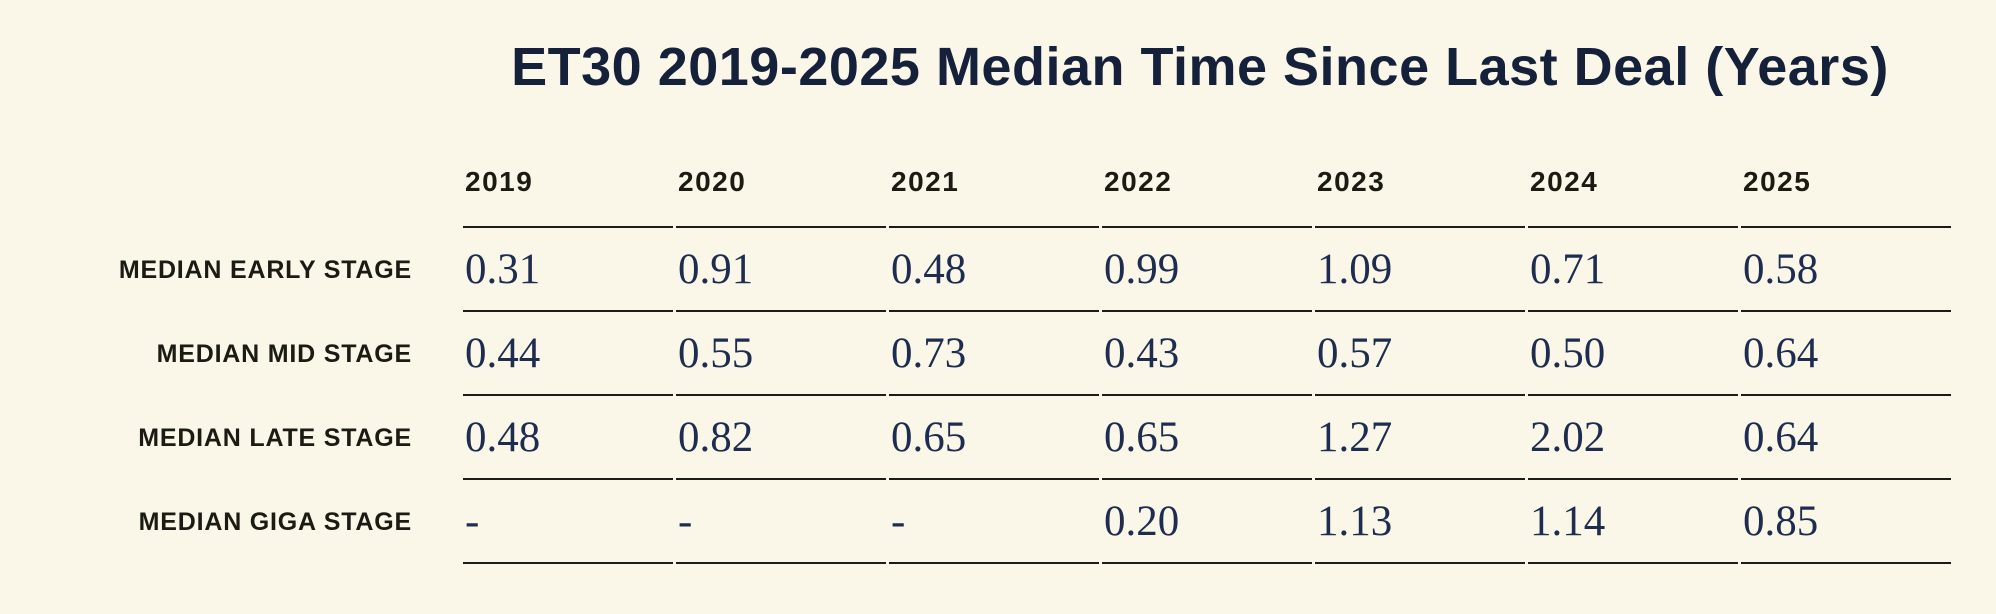 This screenshot has width=1996, height=614. What do you see at coordinates (1846, 184) in the screenshot?
I see `year-column-header: 2025` at bounding box center [1846, 184].